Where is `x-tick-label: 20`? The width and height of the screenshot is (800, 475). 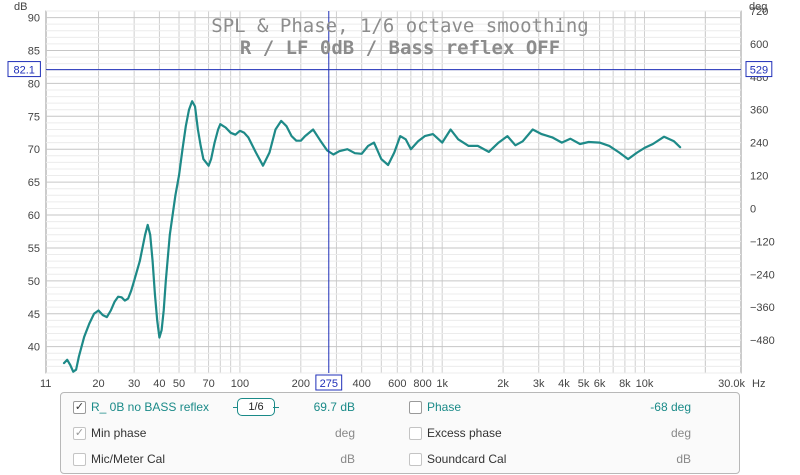 x-tick-label: 20 is located at coordinates (98, 384).